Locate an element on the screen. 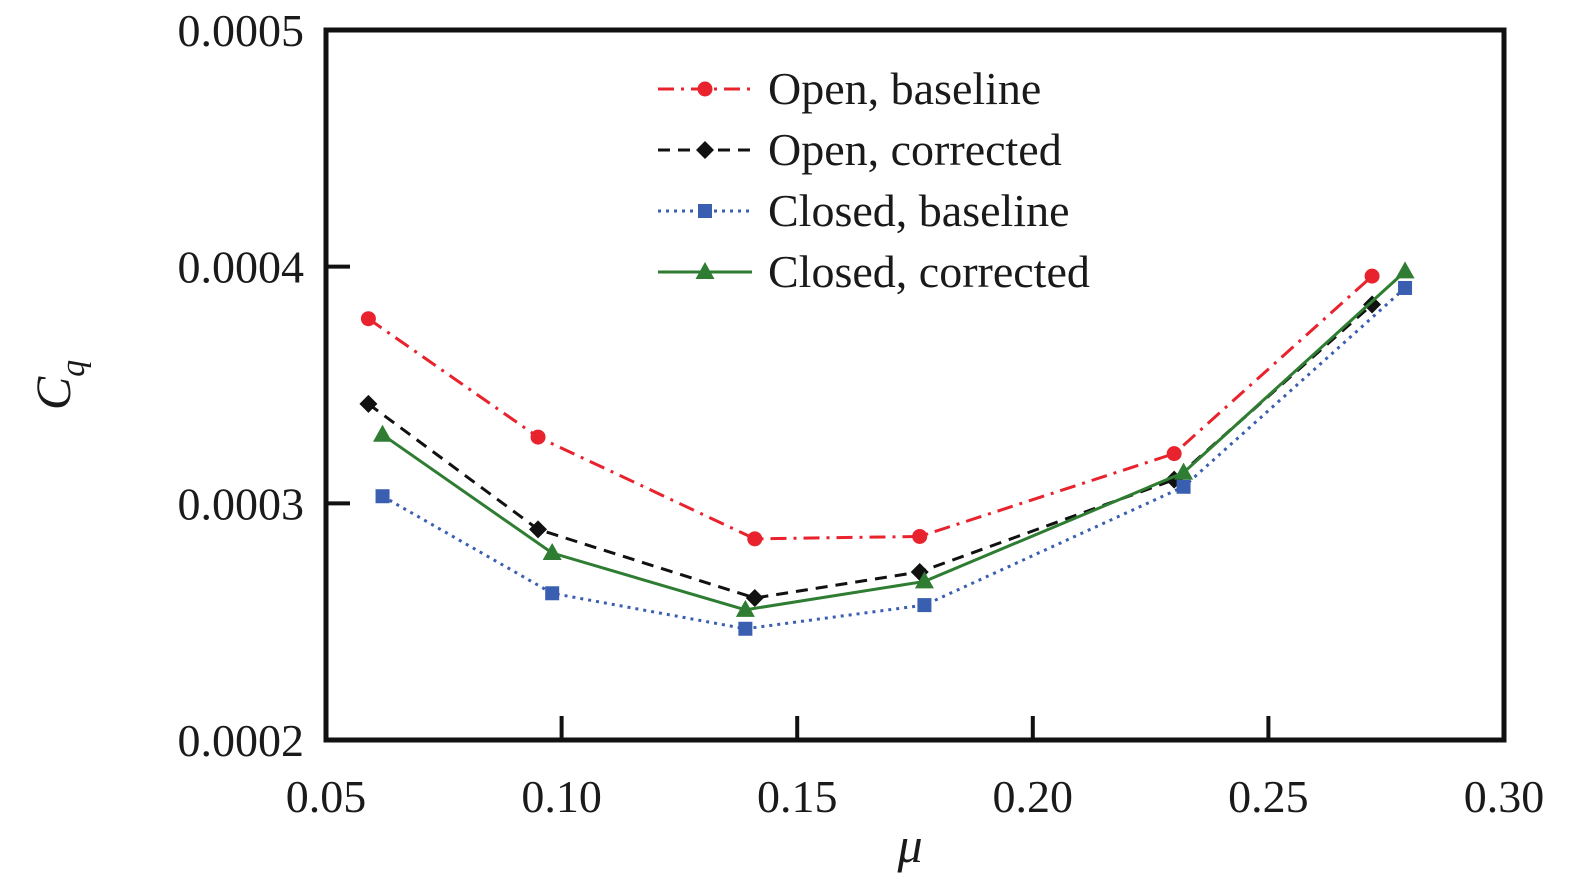  x-tick-label: 0.15 is located at coordinates (797, 796).